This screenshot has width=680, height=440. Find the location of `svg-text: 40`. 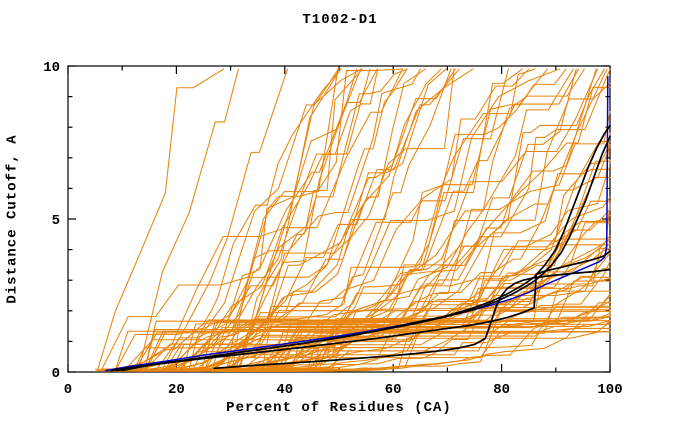

svg-text: 40 is located at coordinates (284, 390).